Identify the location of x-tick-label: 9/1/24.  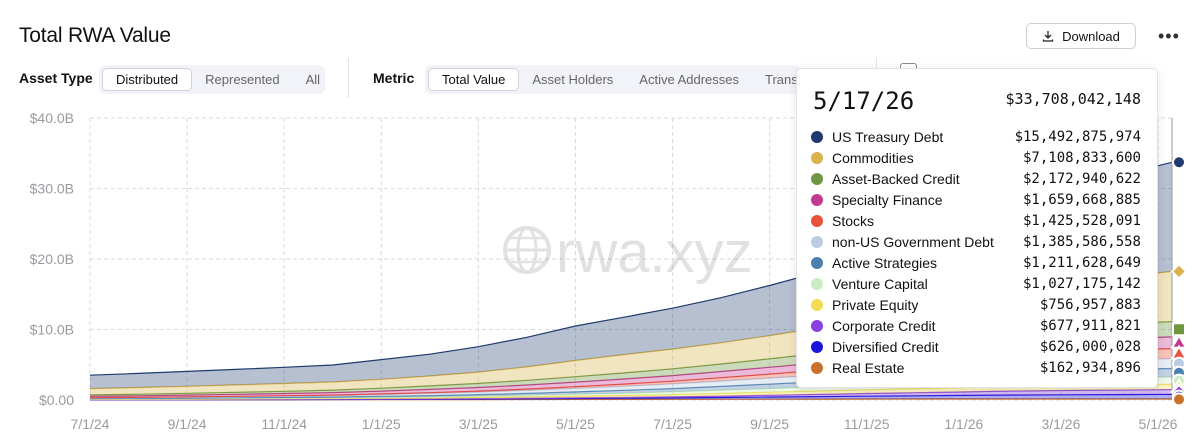
(187, 424).